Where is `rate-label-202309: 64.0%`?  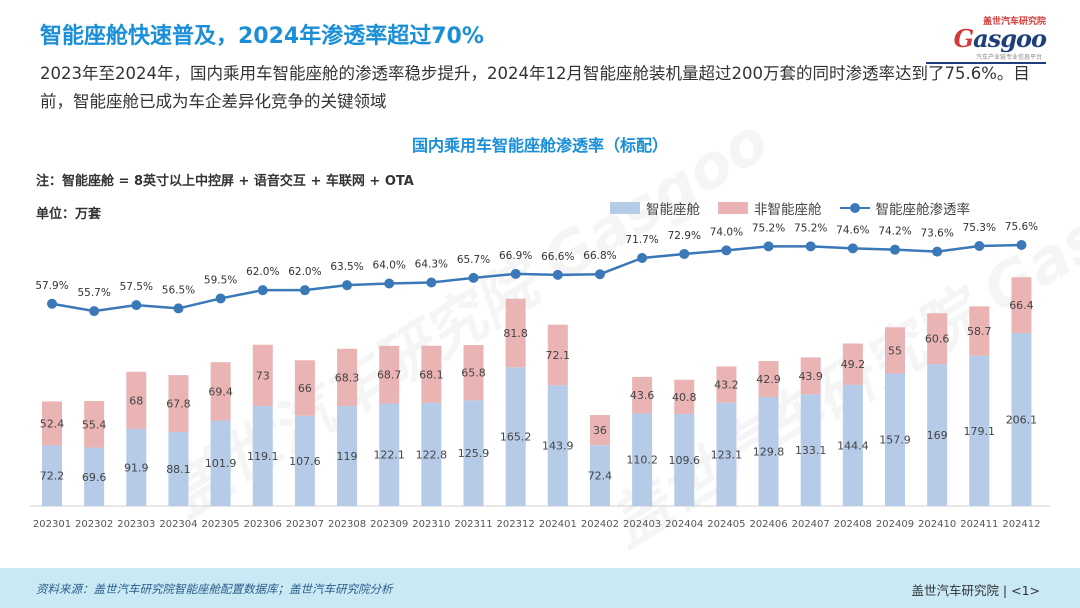
rate-label-202309: 64.0% is located at coordinates (389, 266).